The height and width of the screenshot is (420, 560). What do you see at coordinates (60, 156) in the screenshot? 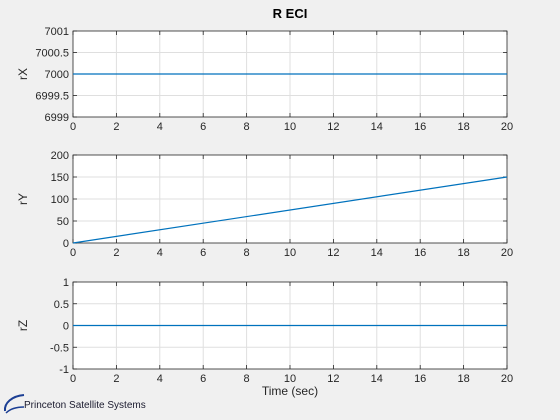
I see `y-tick-label: 200` at bounding box center [60, 156].